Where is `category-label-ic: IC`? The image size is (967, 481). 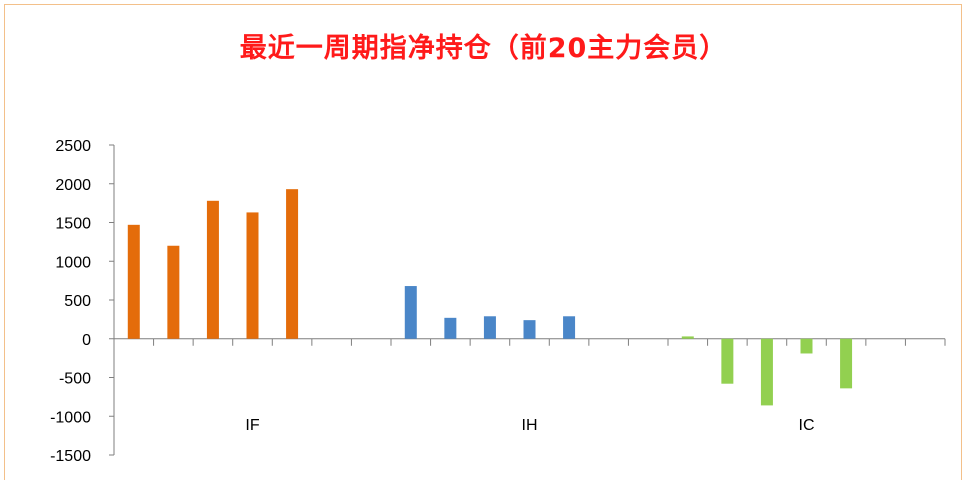 category-label-ic: IC is located at coordinates (807, 425).